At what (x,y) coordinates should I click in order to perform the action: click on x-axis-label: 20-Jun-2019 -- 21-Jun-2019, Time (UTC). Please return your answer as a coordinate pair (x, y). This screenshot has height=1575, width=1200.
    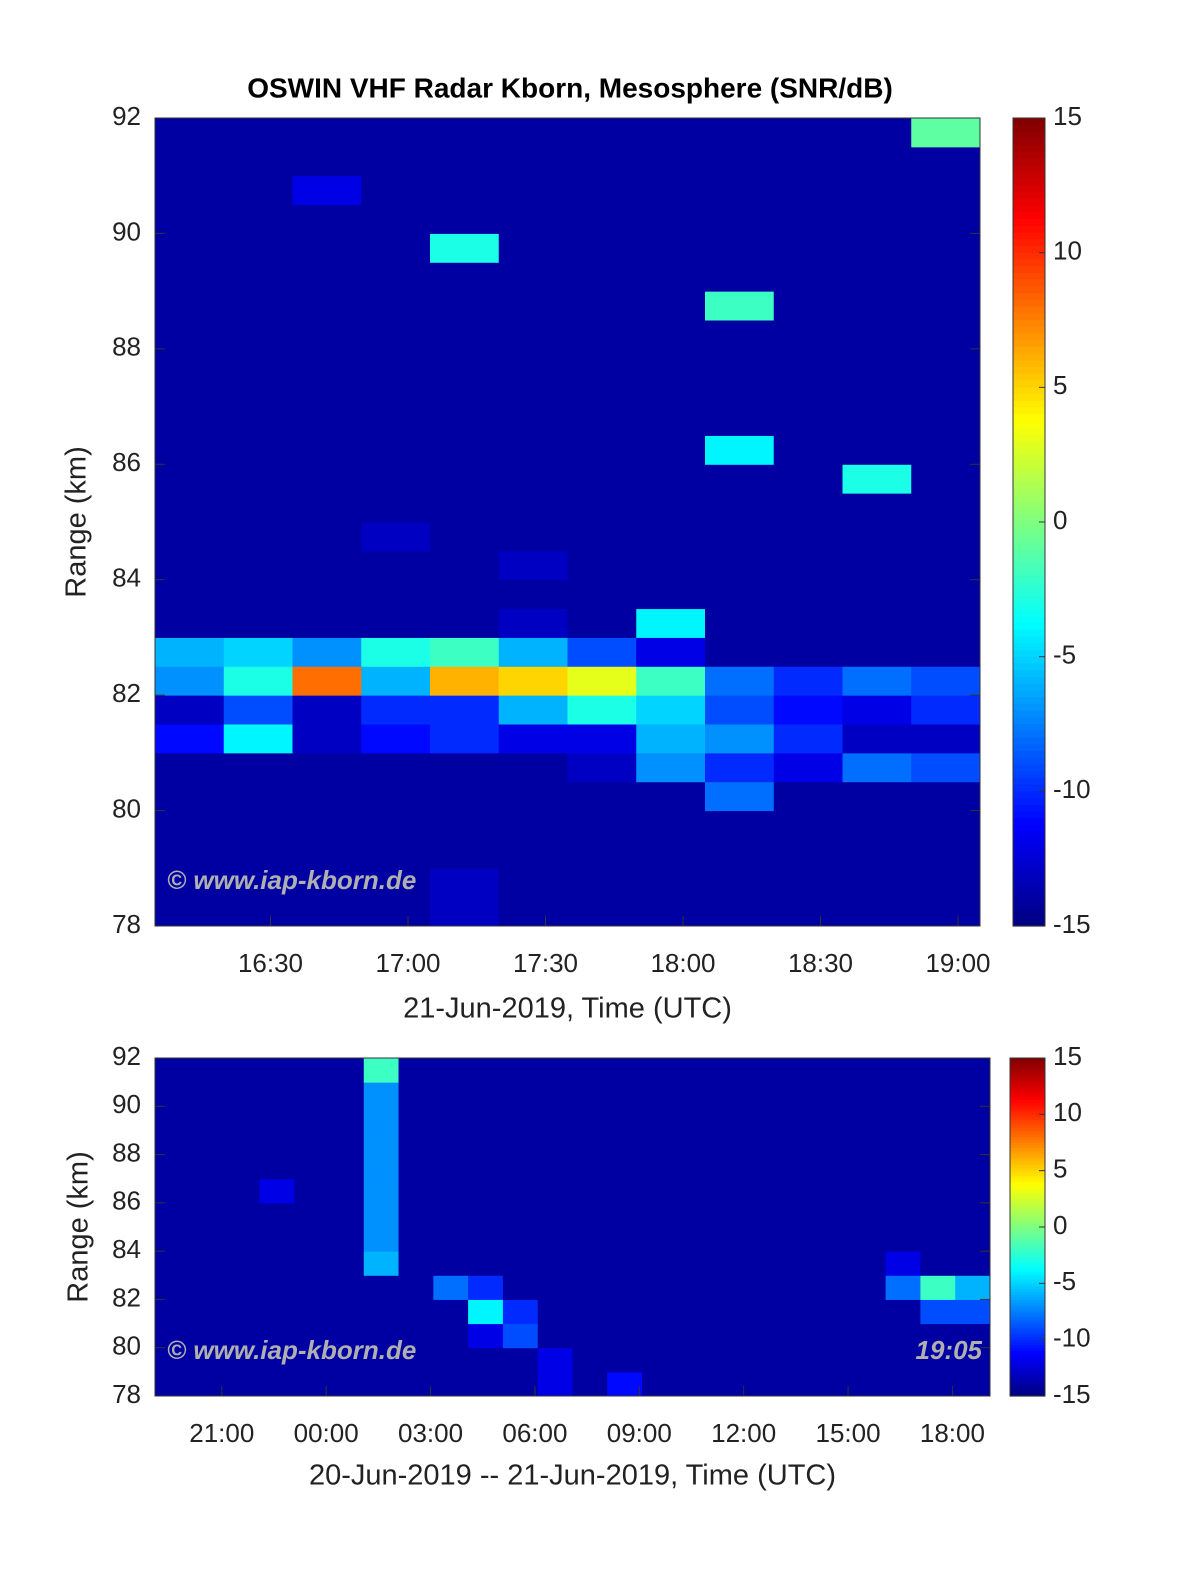
    Looking at the image, I should click on (572, 1476).